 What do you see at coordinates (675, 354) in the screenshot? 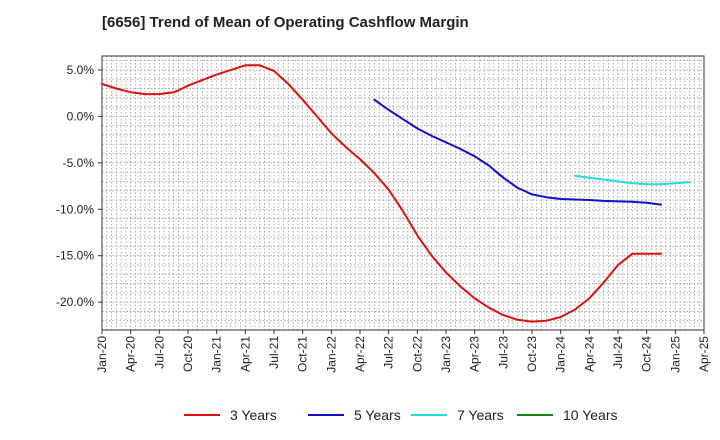
I see `x-tick-label: Jan-25` at bounding box center [675, 354].